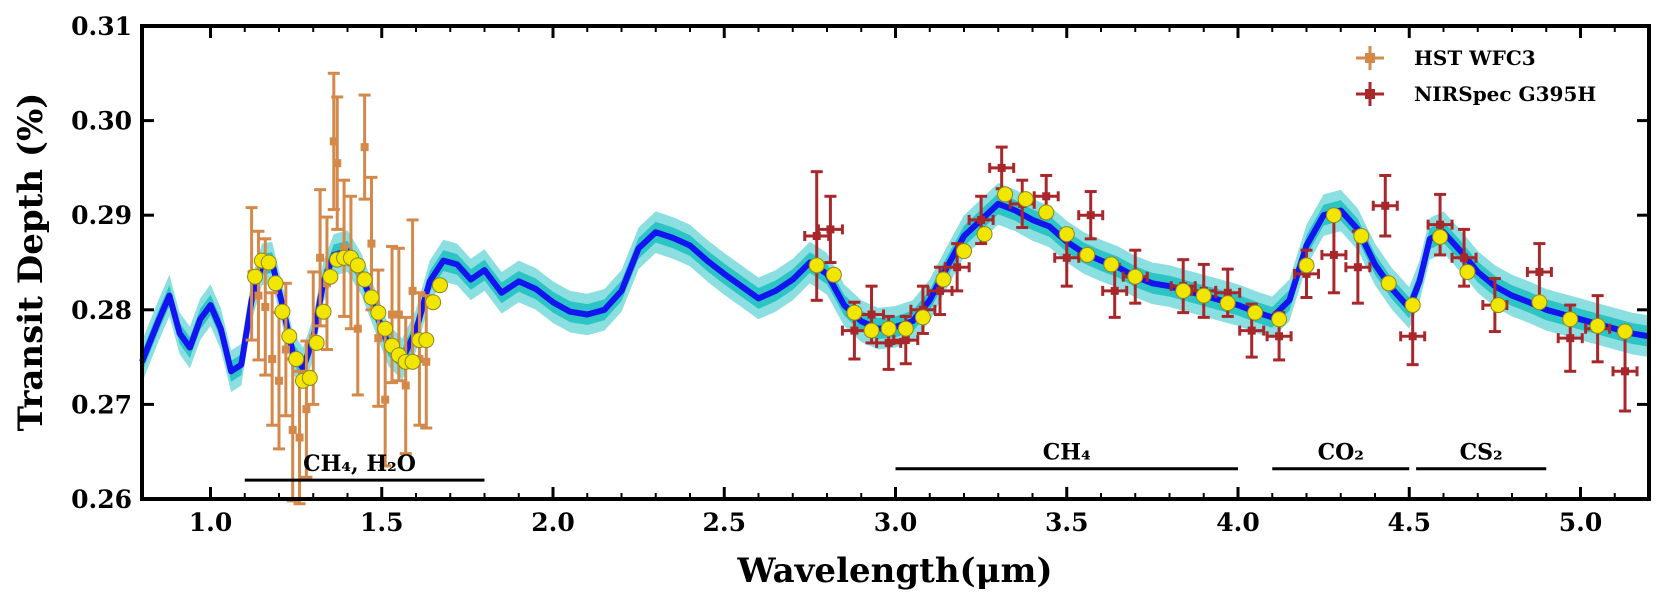  Describe the element at coordinates (896, 522) in the screenshot. I see `x-tick-label: 3.0` at that location.